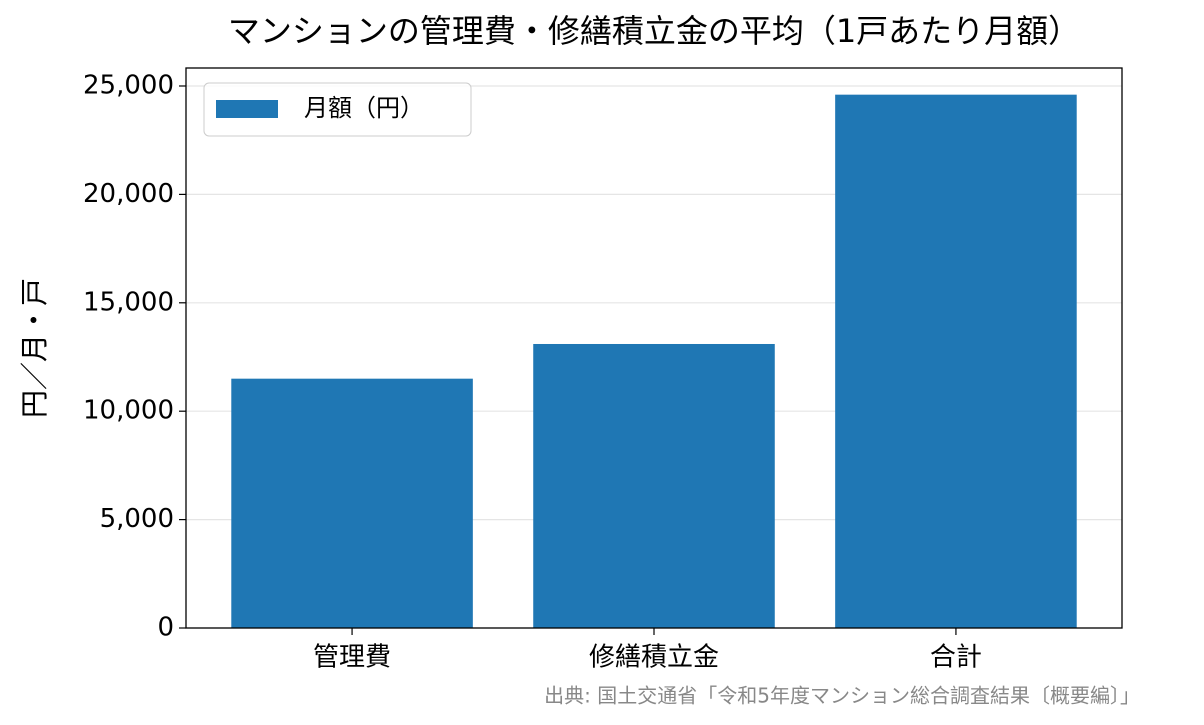 The height and width of the screenshot is (725, 1204). What do you see at coordinates (165, 628) in the screenshot?
I see `y-tick-label: 0` at bounding box center [165, 628].